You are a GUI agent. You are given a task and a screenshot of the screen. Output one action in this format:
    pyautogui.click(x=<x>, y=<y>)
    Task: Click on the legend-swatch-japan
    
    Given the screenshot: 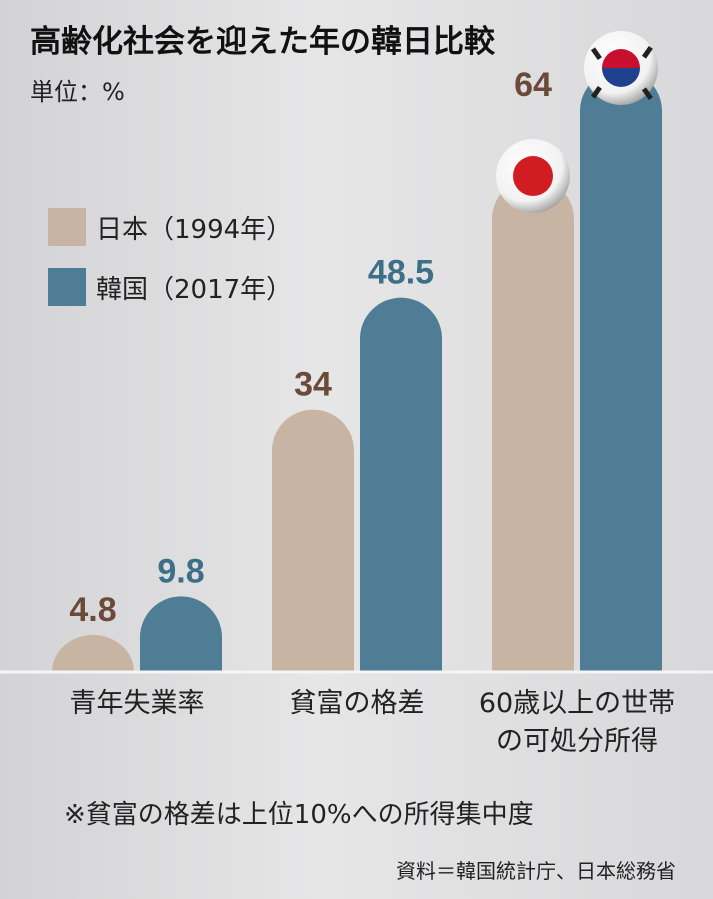 What is the action you would take?
    pyautogui.click(x=67, y=227)
    